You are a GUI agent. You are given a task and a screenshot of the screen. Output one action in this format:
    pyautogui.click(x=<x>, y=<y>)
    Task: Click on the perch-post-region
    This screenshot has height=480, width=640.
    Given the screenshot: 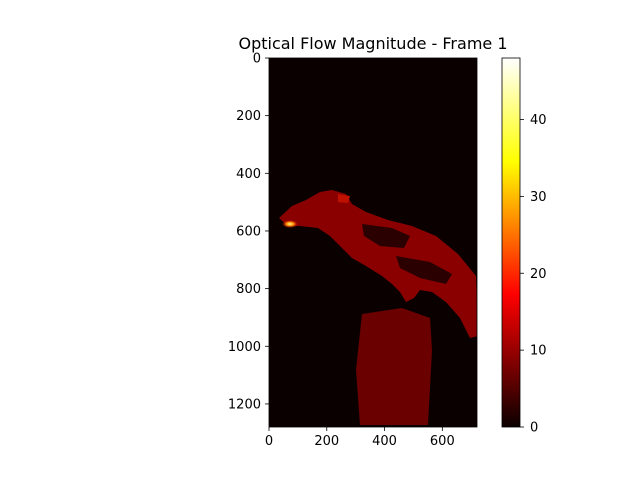 What is the action you would take?
    pyautogui.click(x=394, y=366)
    